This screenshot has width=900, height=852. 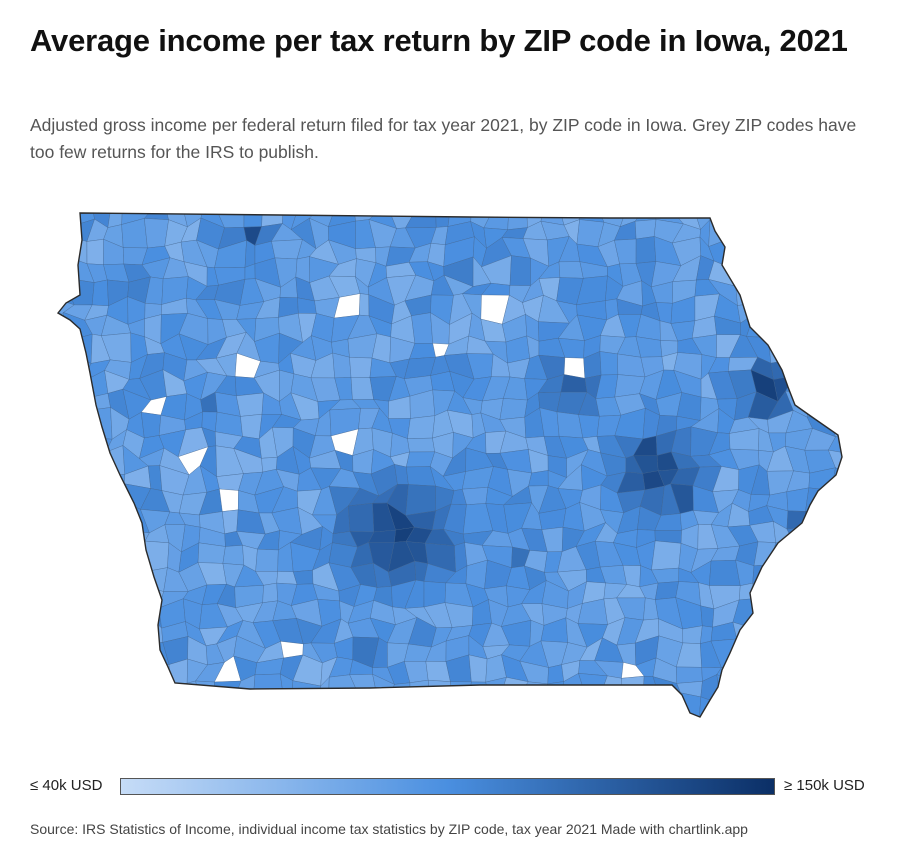 I want to click on legend-color-scale, so click(x=447, y=786).